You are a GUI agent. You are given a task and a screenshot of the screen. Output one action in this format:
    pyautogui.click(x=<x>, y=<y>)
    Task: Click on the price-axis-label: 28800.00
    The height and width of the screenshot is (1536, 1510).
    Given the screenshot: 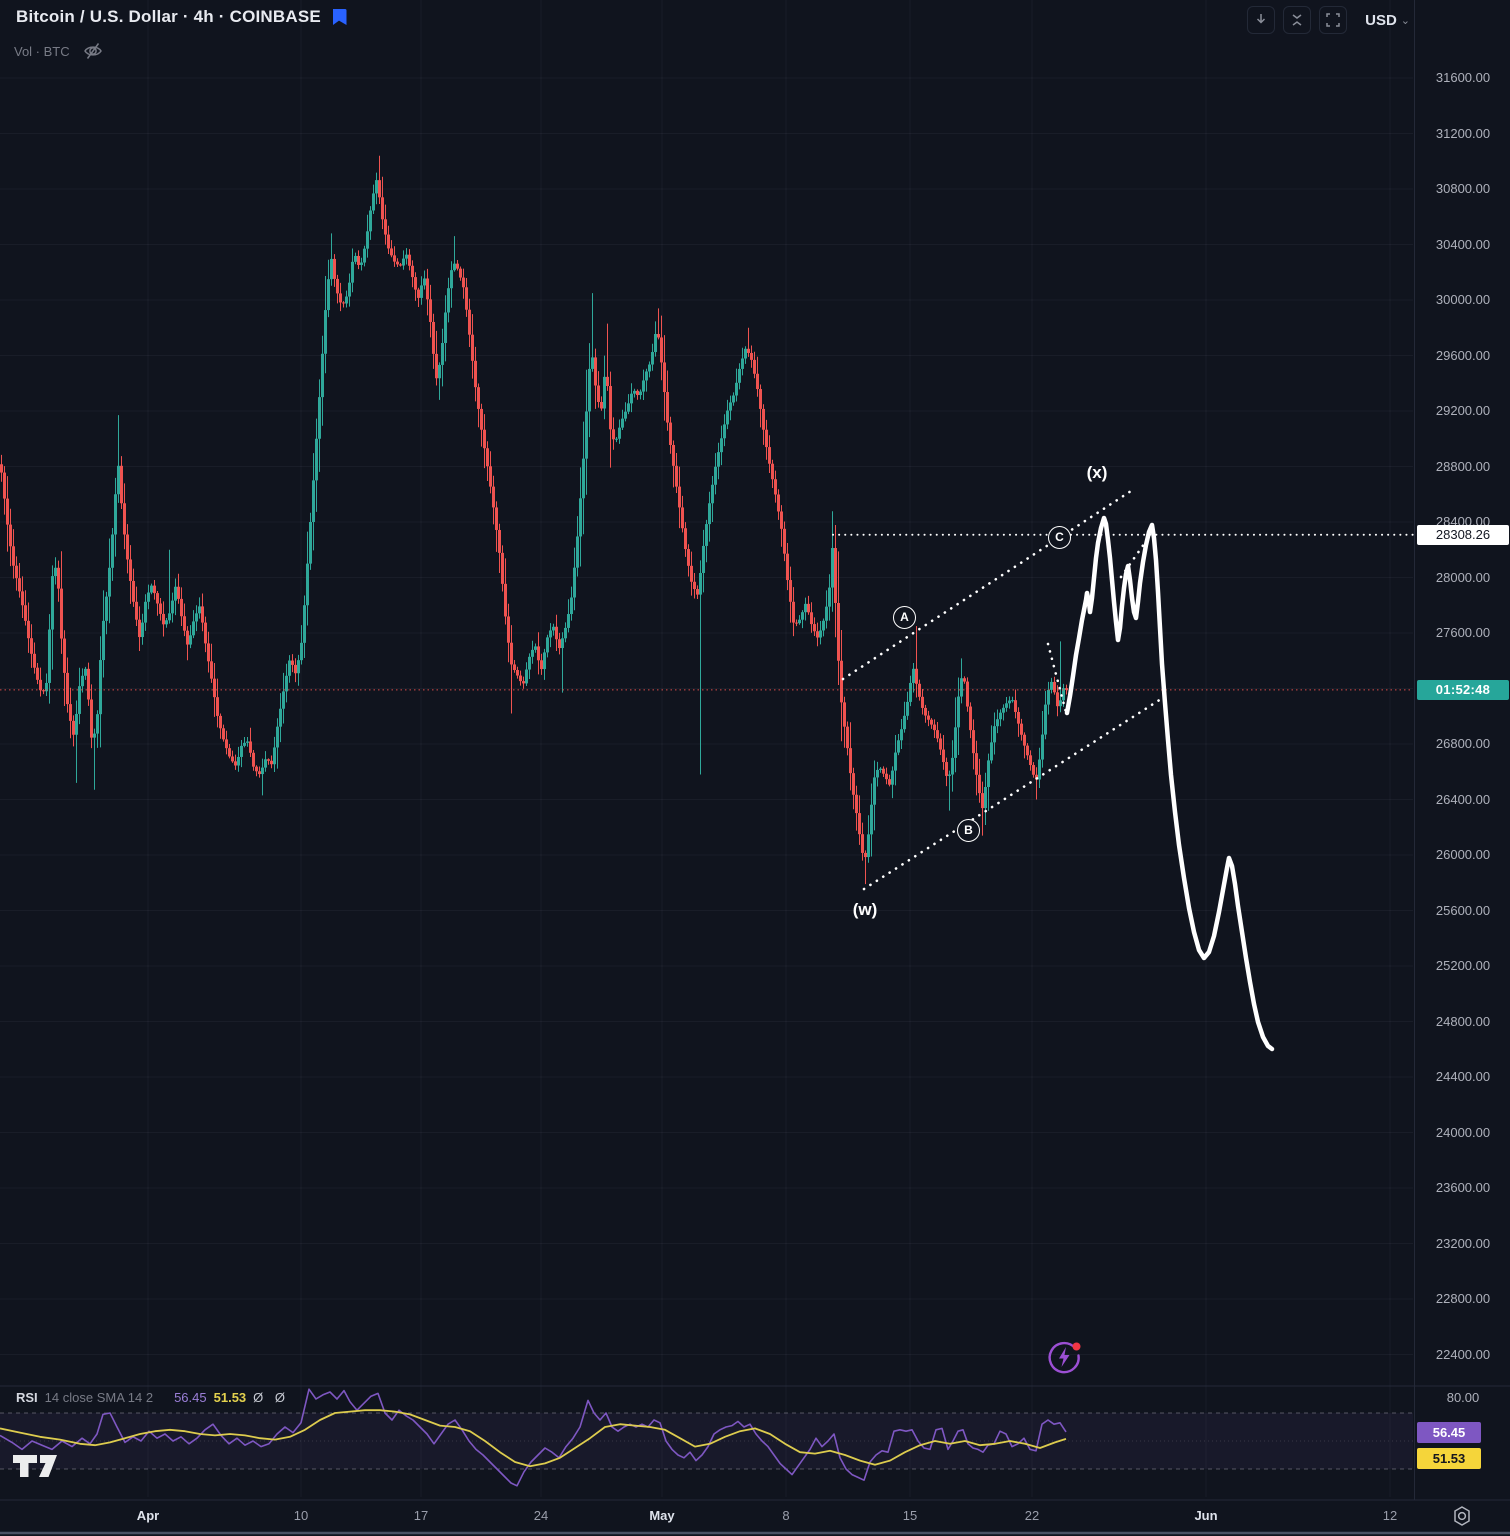 What is the action you would take?
    pyautogui.click(x=1463, y=466)
    